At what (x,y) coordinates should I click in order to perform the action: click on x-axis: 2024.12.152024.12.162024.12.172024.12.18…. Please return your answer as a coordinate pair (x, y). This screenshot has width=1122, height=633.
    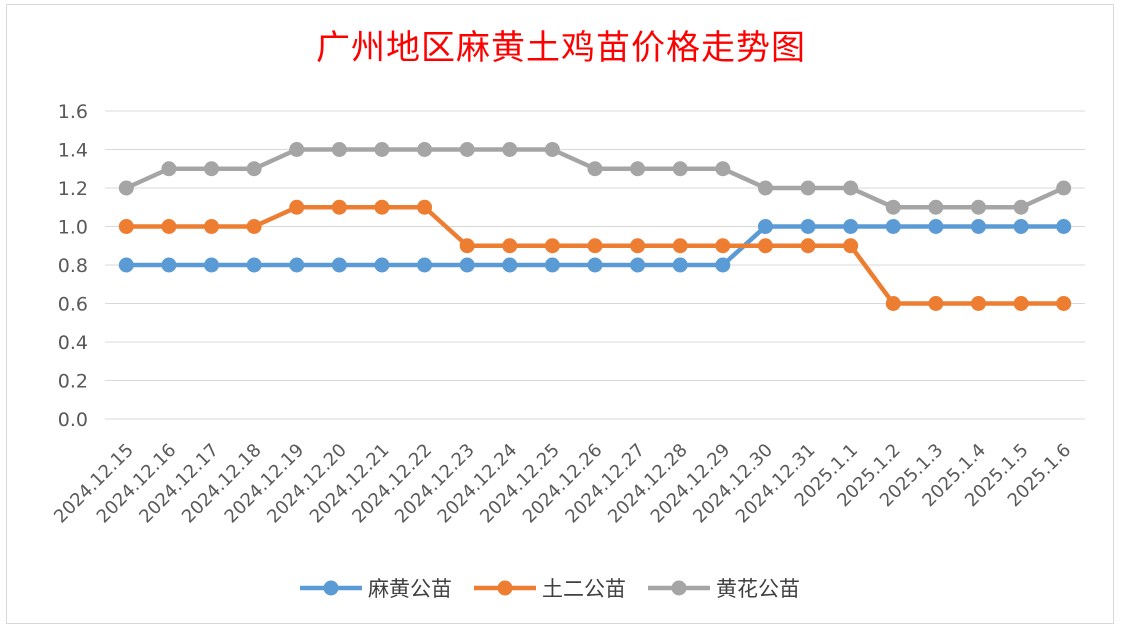
    Looking at the image, I should click on (562, 484).